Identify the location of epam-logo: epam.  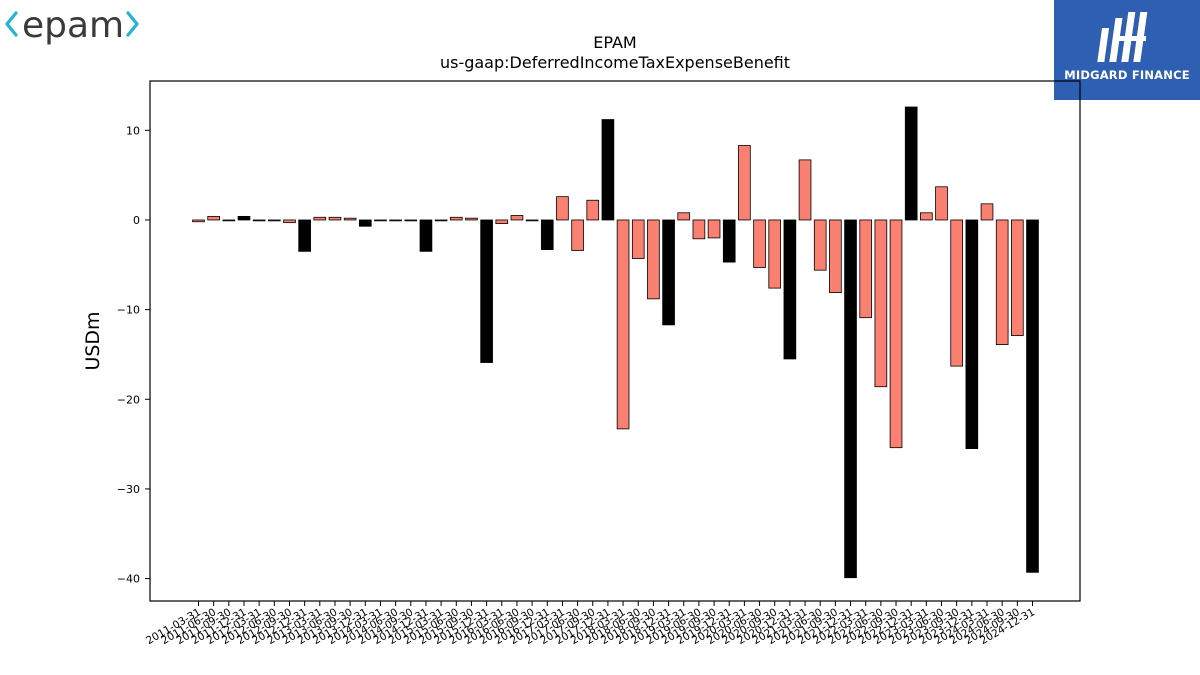
(75, 30).